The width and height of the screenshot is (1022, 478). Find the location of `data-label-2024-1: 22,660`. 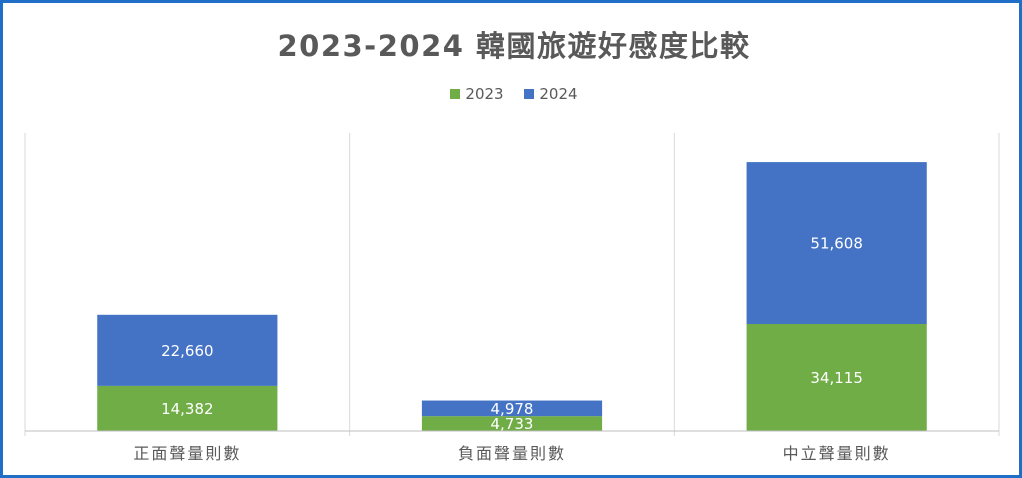

data-label-2024-1: 22,660 is located at coordinates (187, 351).